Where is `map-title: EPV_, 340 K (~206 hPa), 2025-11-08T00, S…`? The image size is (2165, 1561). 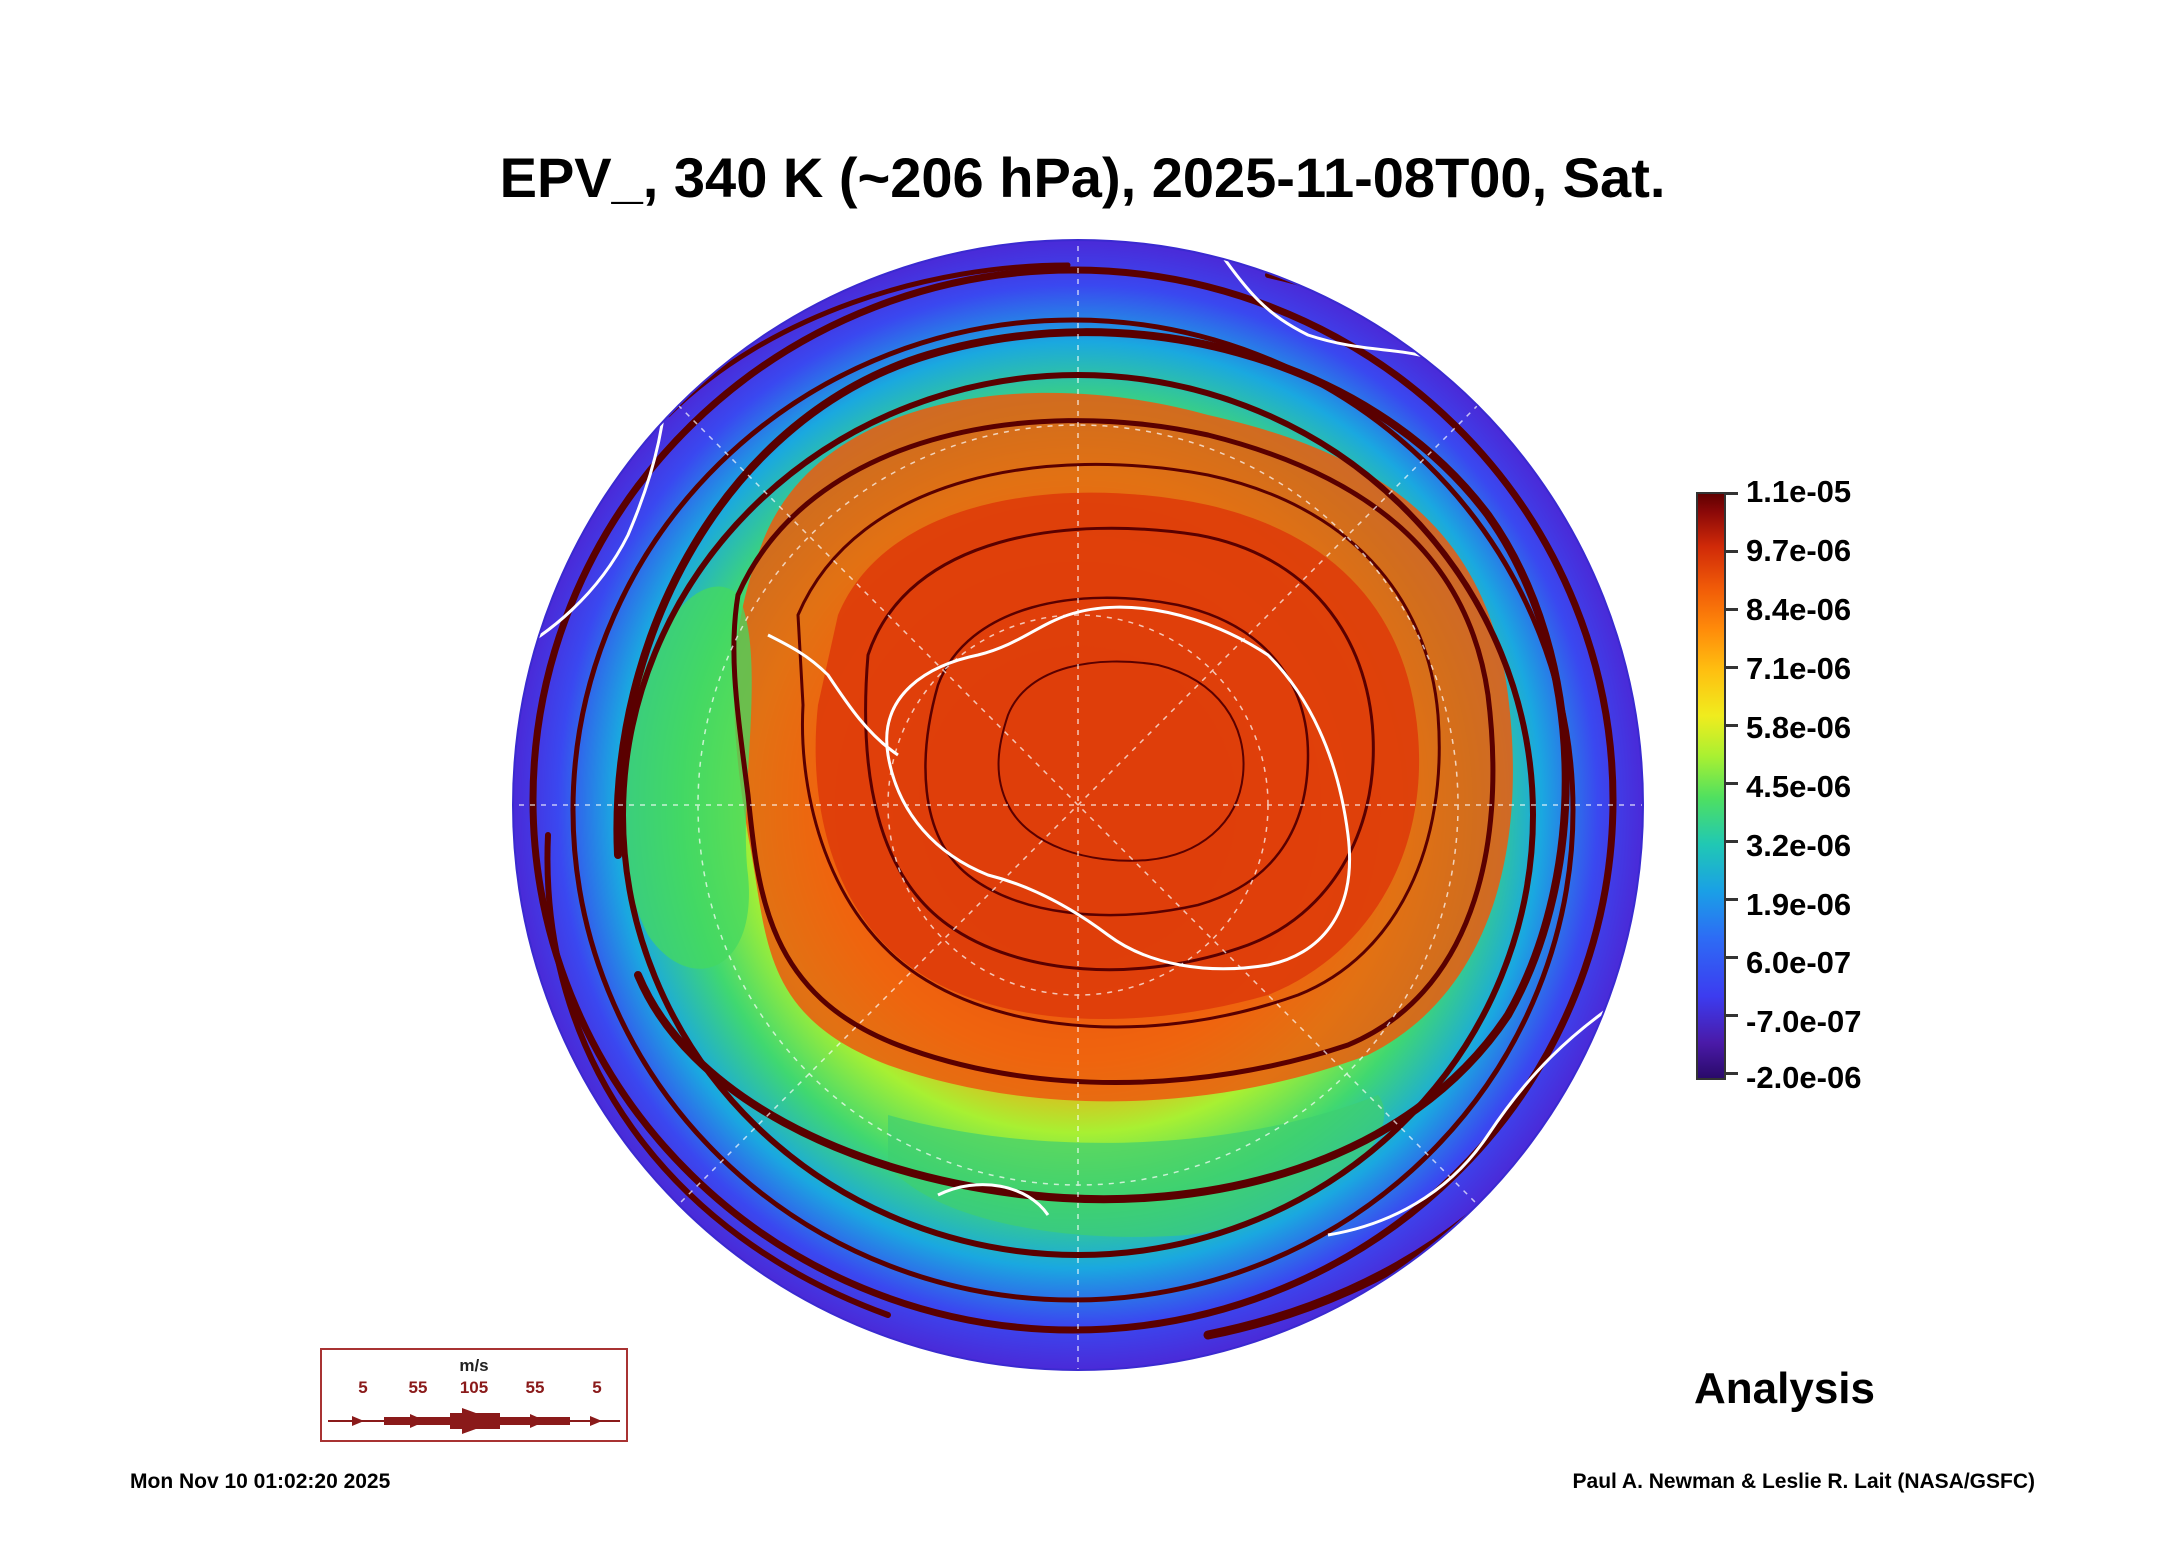 map-title: EPV_, 340 K (~206 hPa), 2025-11-08T00, S… is located at coordinates (1082, 177).